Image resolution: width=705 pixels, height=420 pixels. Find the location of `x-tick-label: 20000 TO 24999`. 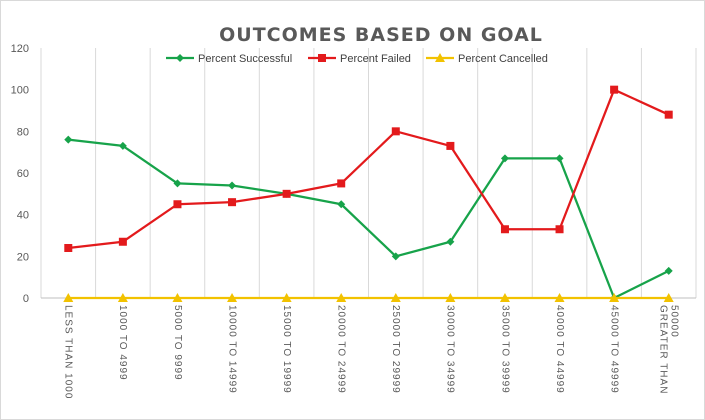

x-tick-label: 20000 TO 24999 is located at coordinates (341, 349).